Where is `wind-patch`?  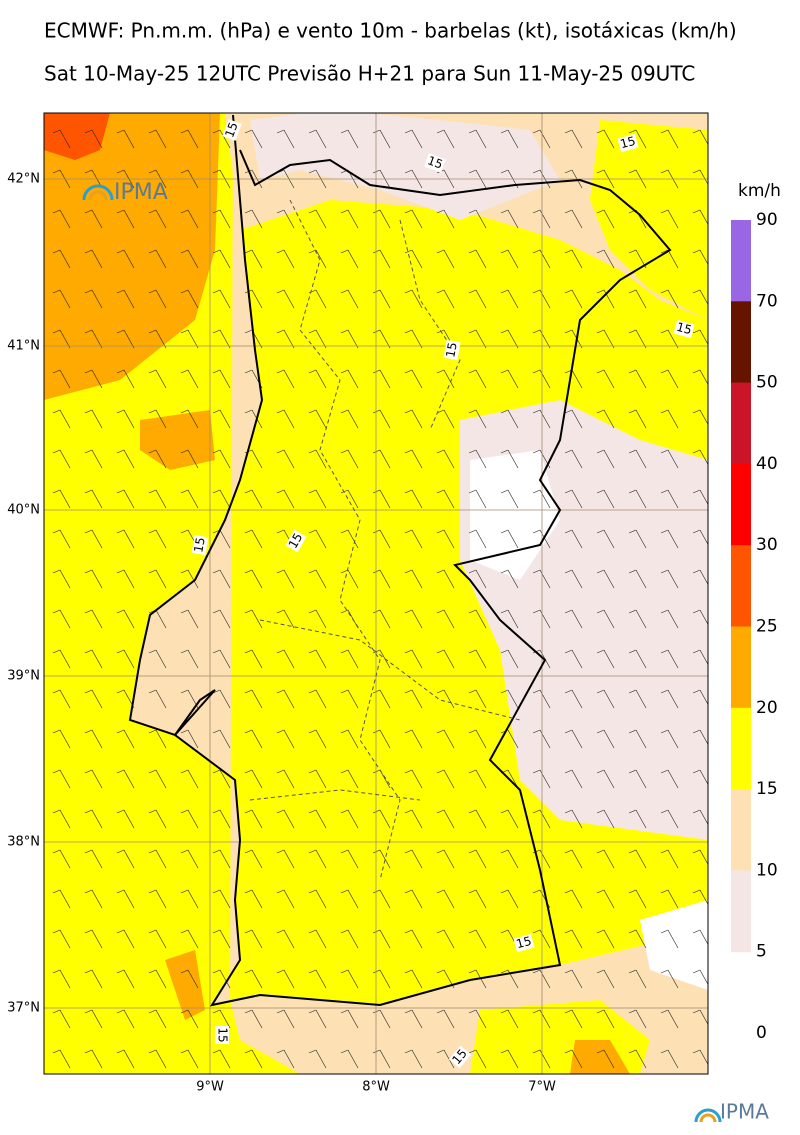
wind-patch is located at coordinates (649, 220).